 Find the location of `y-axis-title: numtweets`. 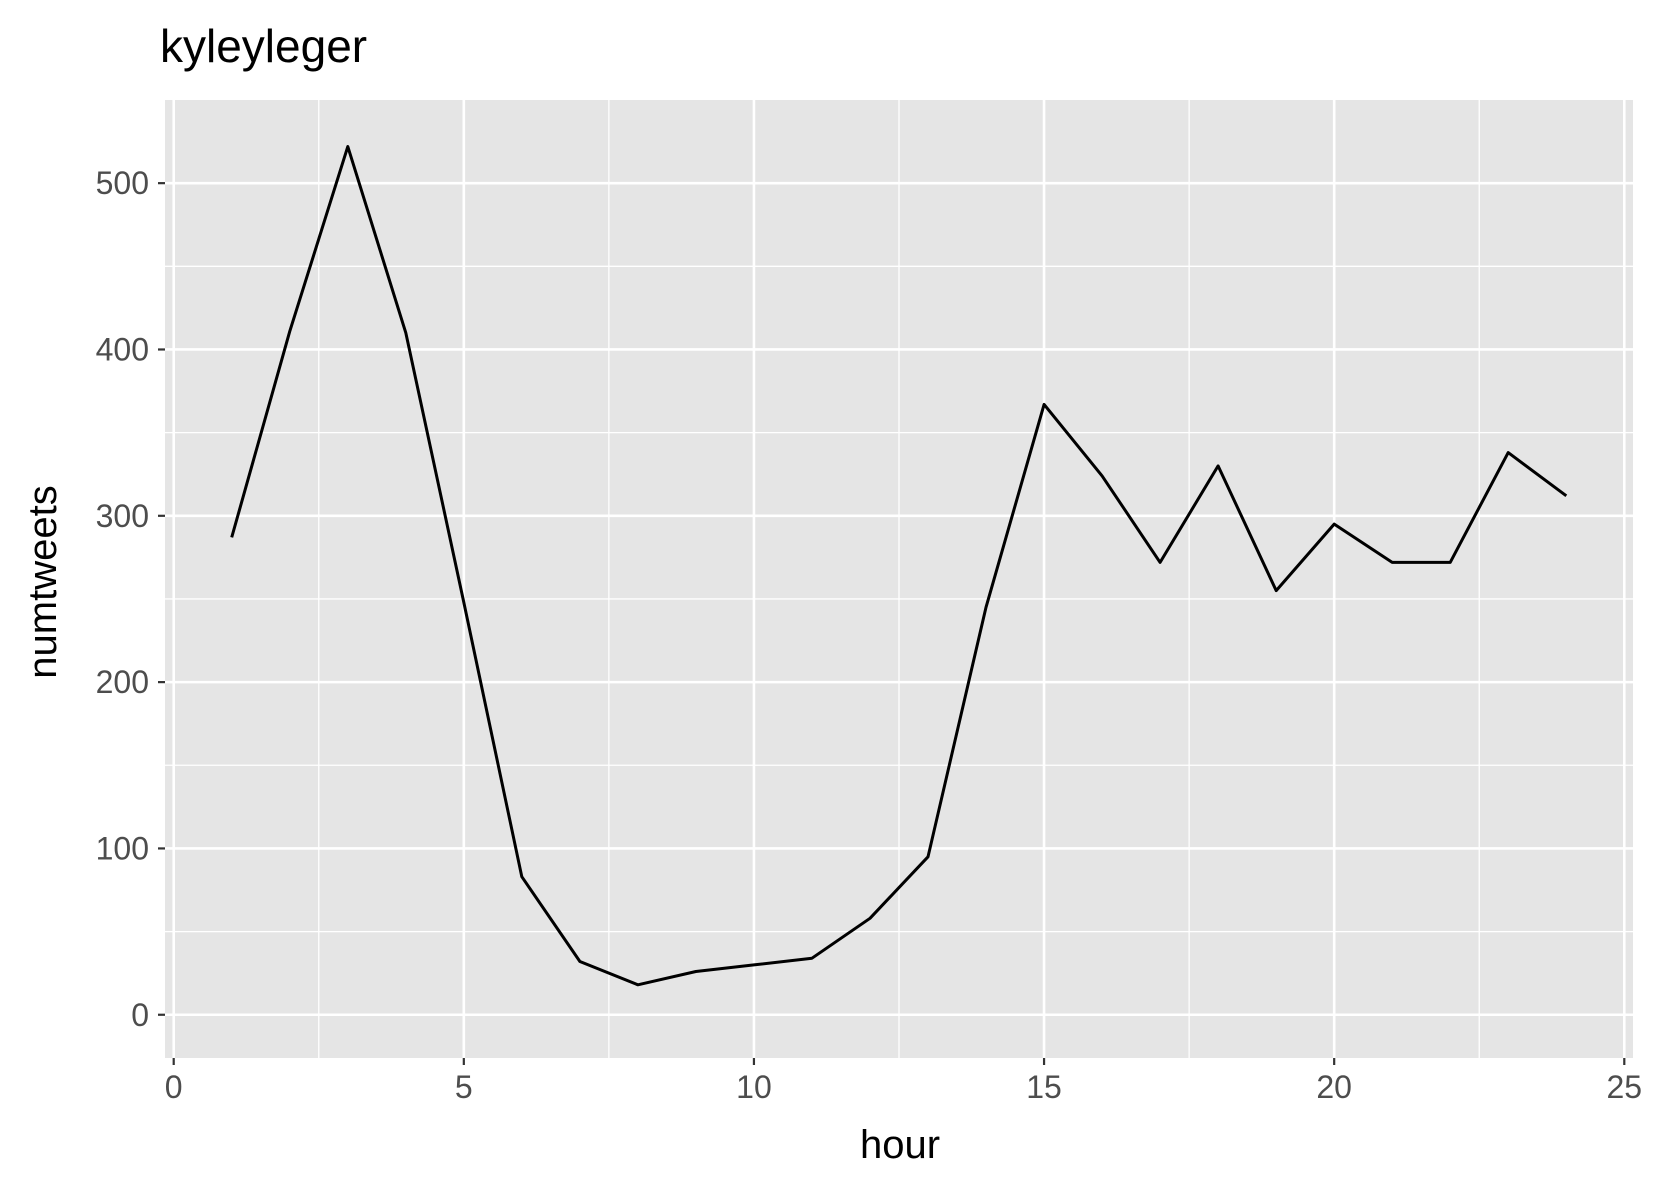

y-axis-title: numtweets is located at coordinates (43, 581).